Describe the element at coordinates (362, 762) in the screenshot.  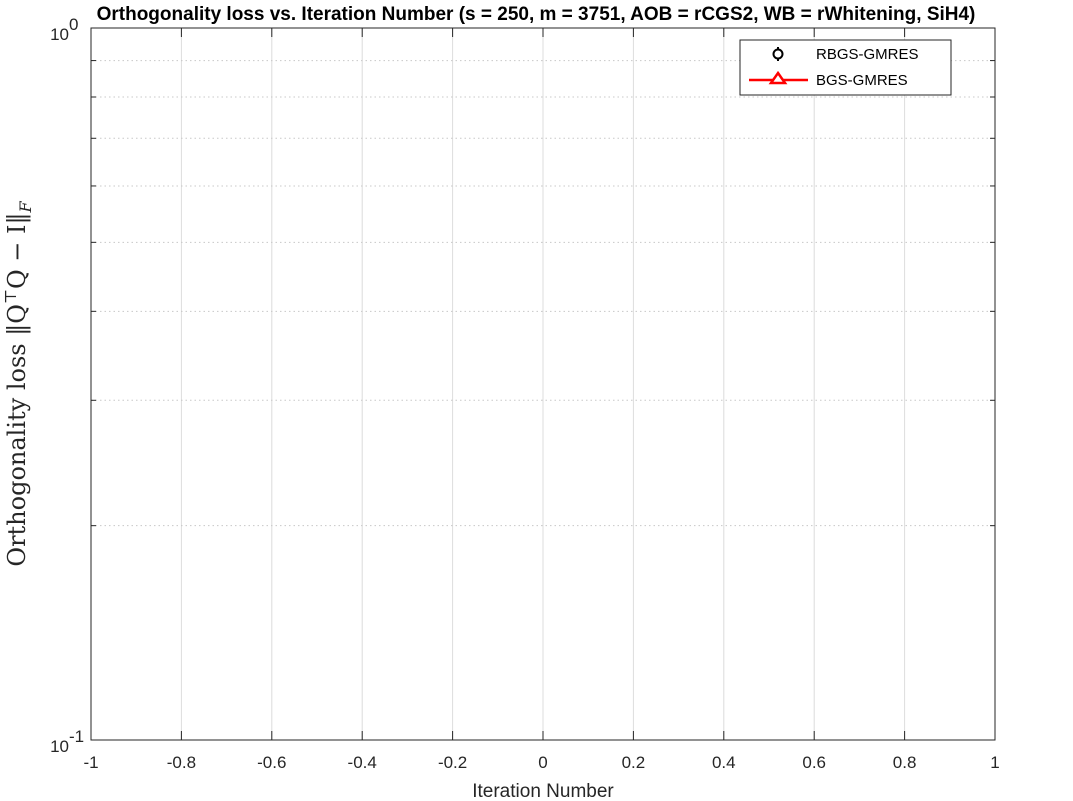
I see `x-tick-label: -0.4` at that location.